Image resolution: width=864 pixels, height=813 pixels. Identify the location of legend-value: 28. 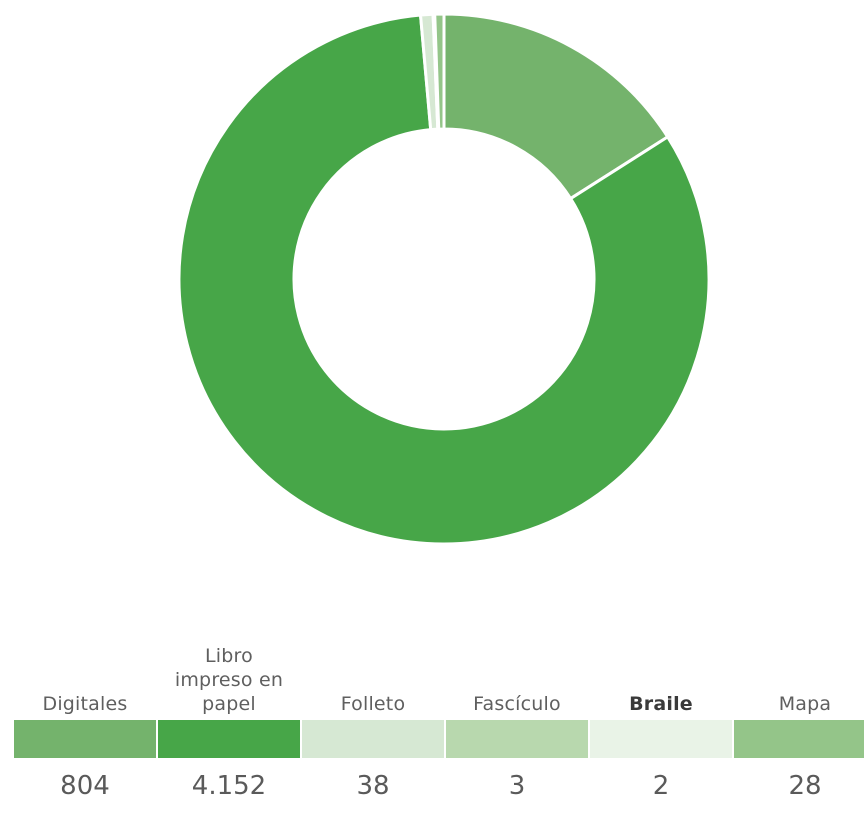
(805, 786).